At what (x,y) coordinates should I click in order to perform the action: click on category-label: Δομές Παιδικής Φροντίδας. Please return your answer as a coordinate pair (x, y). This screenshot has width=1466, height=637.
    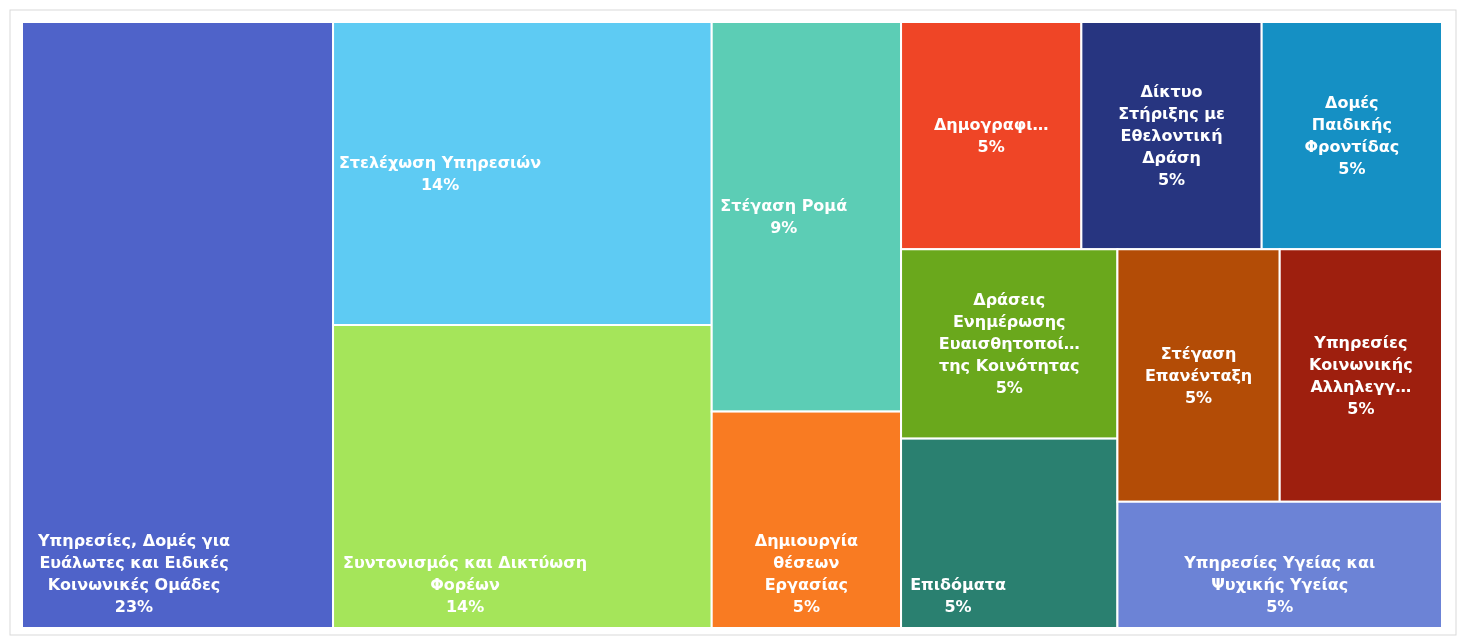
    Looking at the image, I should click on (1352, 124).